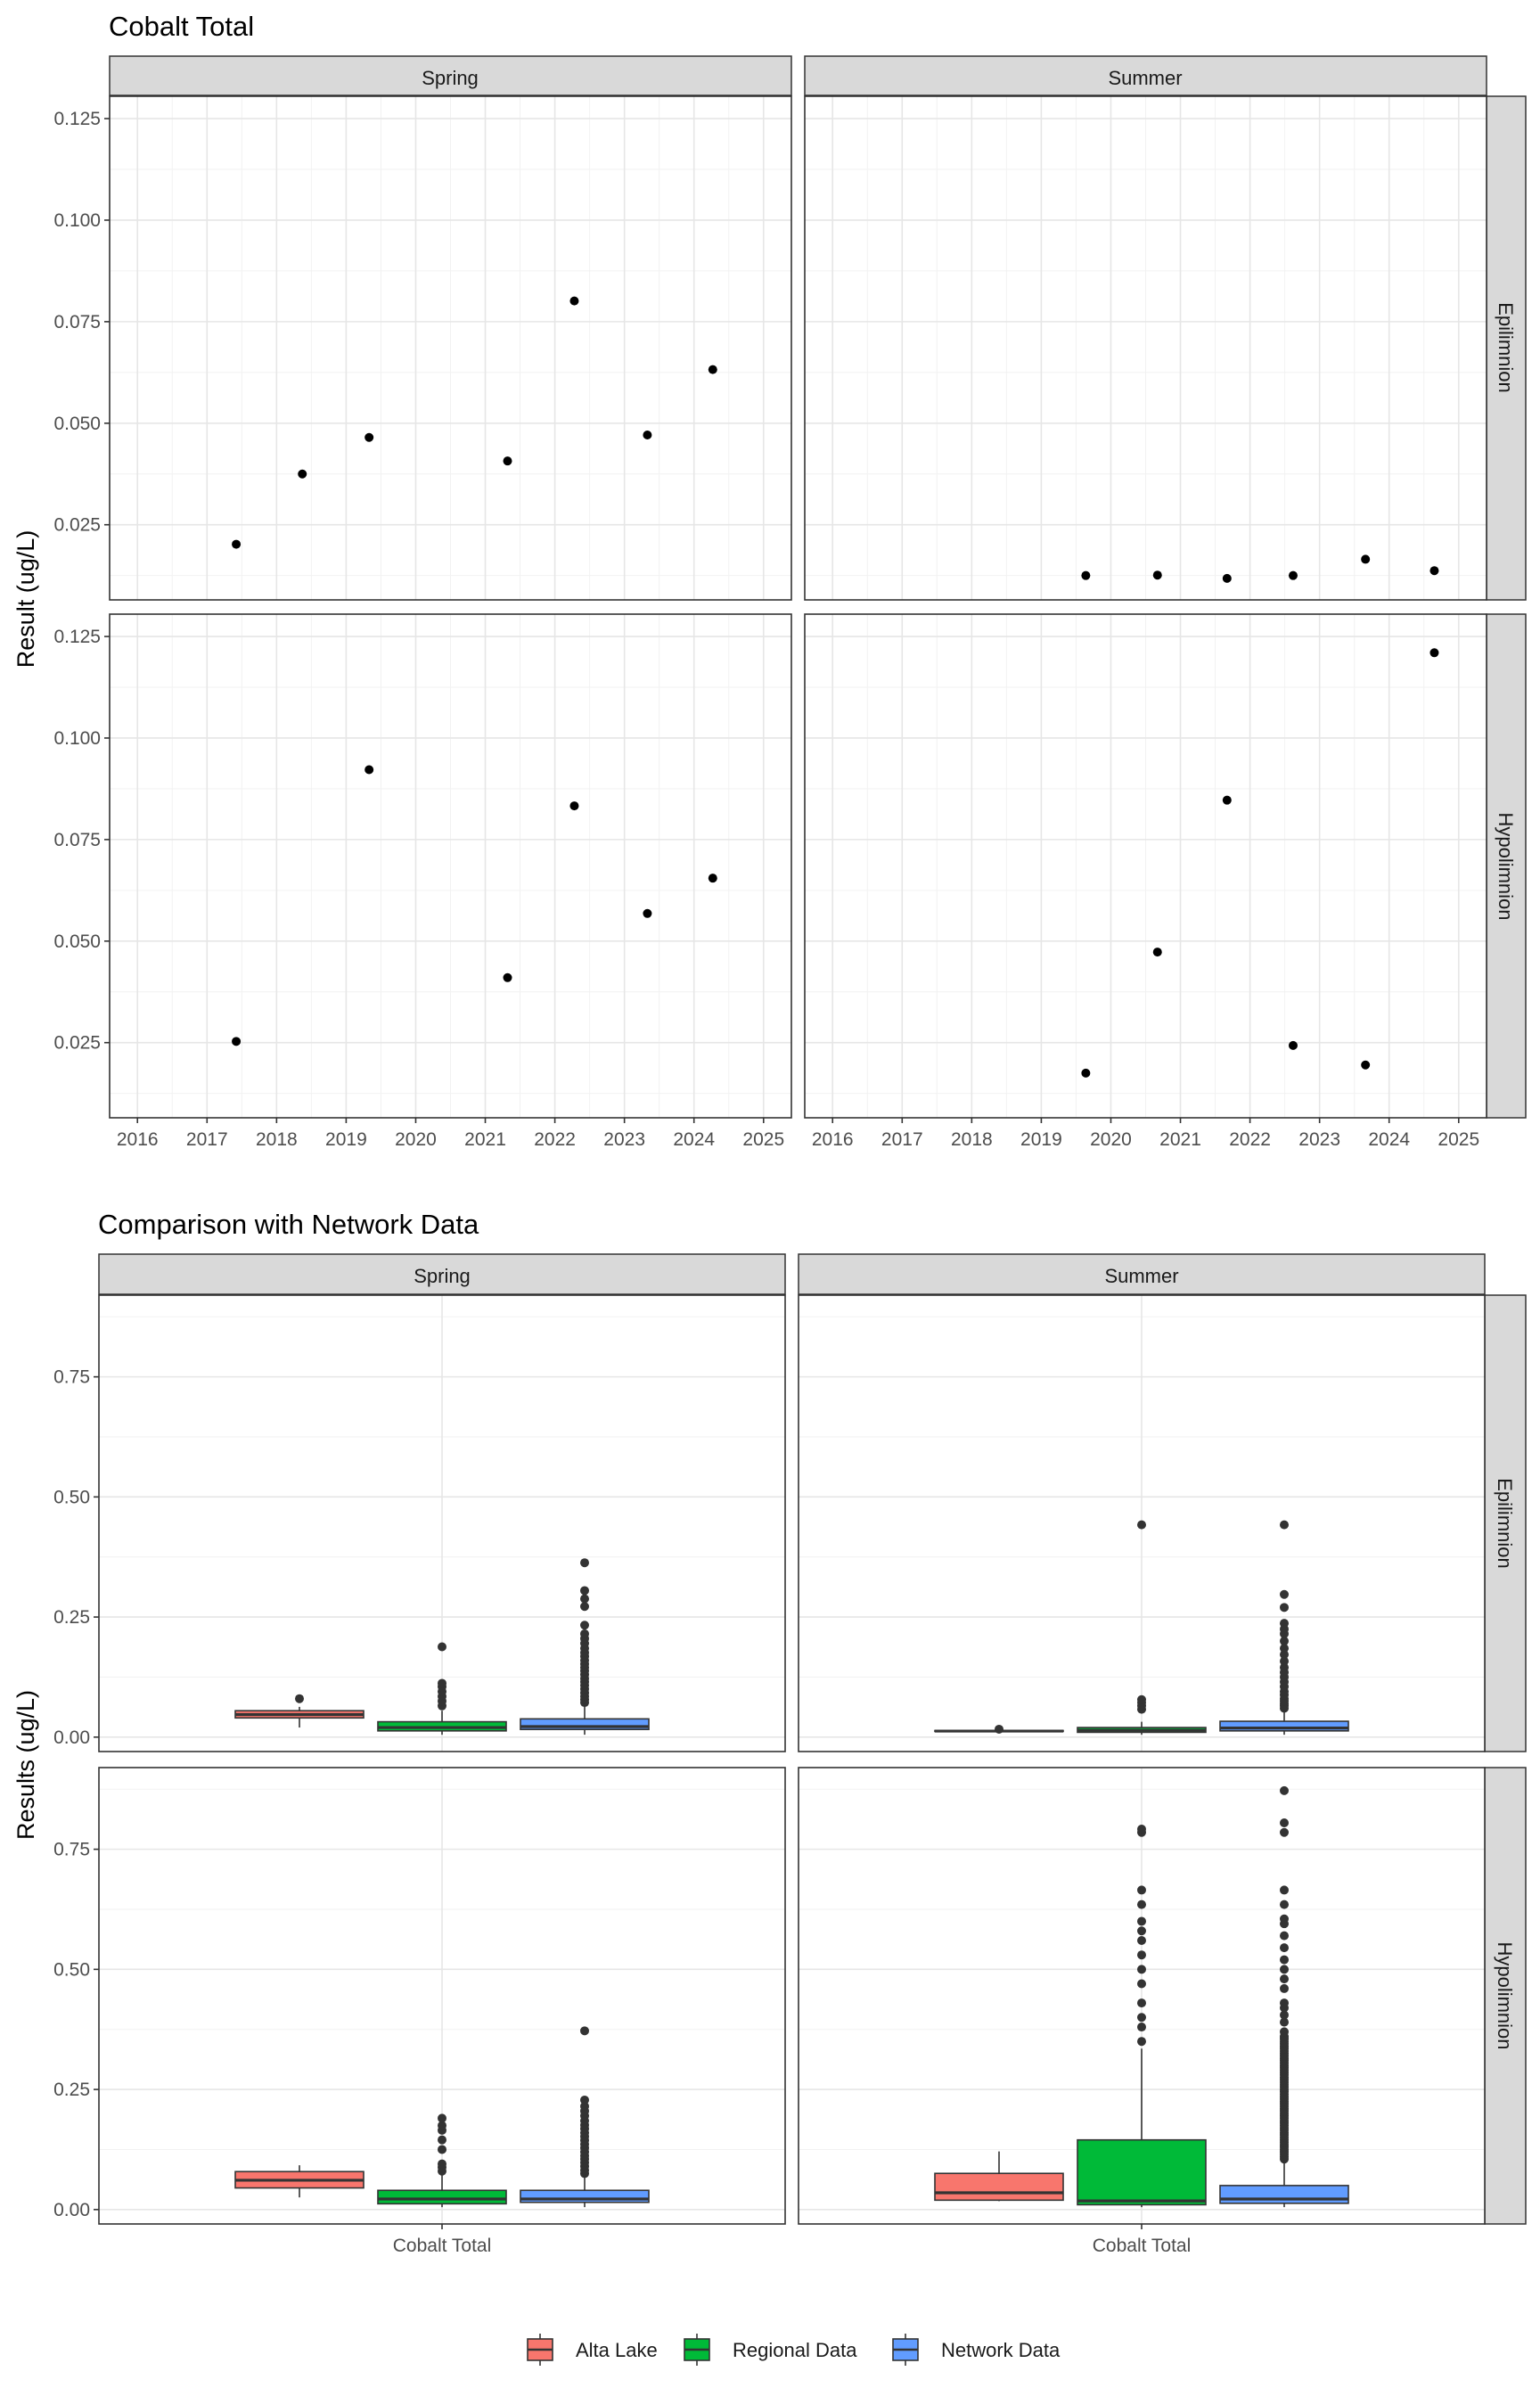 This screenshot has height=2396, width=1540. I want to click on legend-item-network-data: Network Data, so click(976, 2350).